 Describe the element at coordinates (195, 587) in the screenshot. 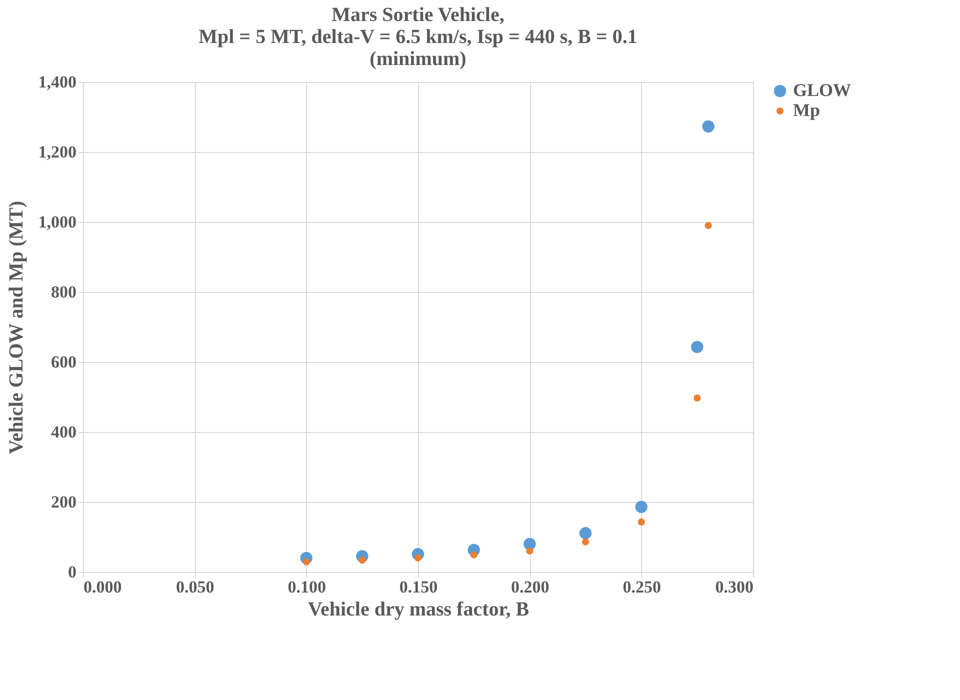

I see `x-tick-label: 0.050` at that location.